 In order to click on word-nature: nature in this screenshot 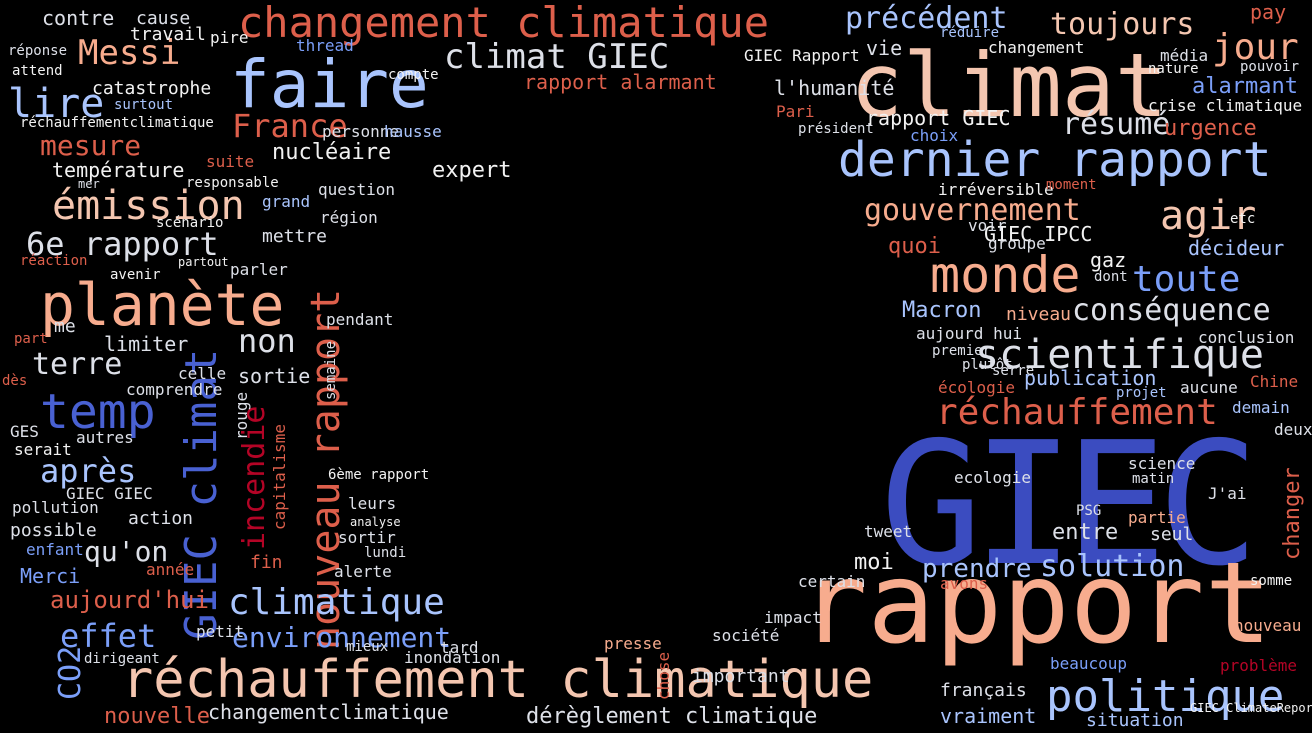, I will do `click(1173, 69)`.